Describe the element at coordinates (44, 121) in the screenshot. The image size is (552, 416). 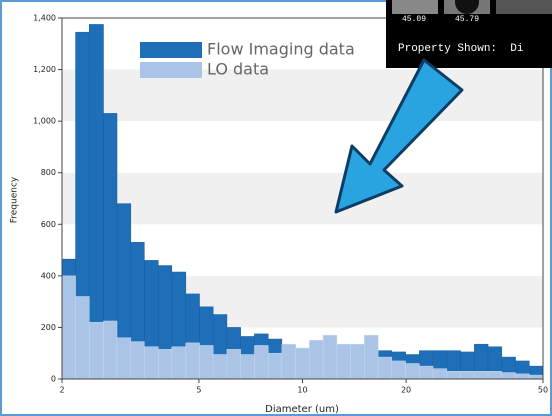
I see `y-tick-label: 1,000` at that location.